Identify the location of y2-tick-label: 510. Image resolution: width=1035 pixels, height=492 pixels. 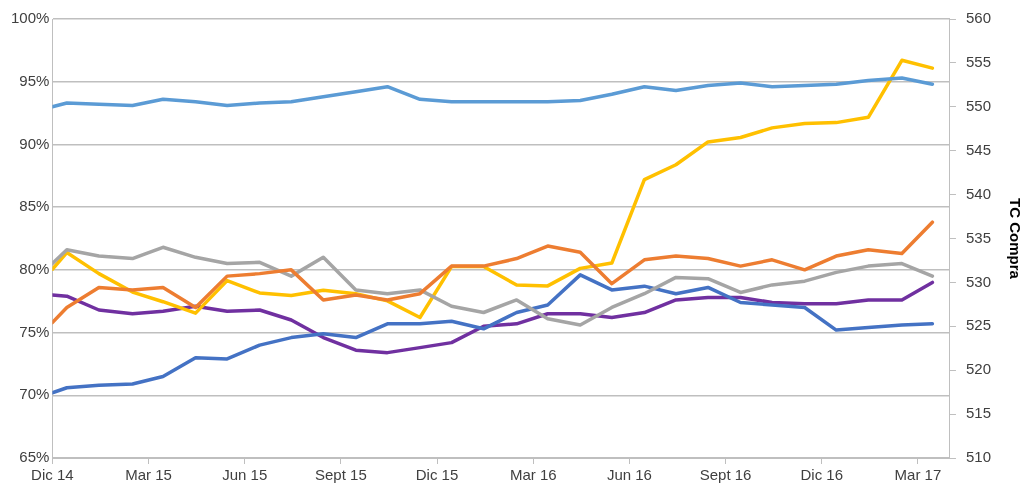
(978, 457).